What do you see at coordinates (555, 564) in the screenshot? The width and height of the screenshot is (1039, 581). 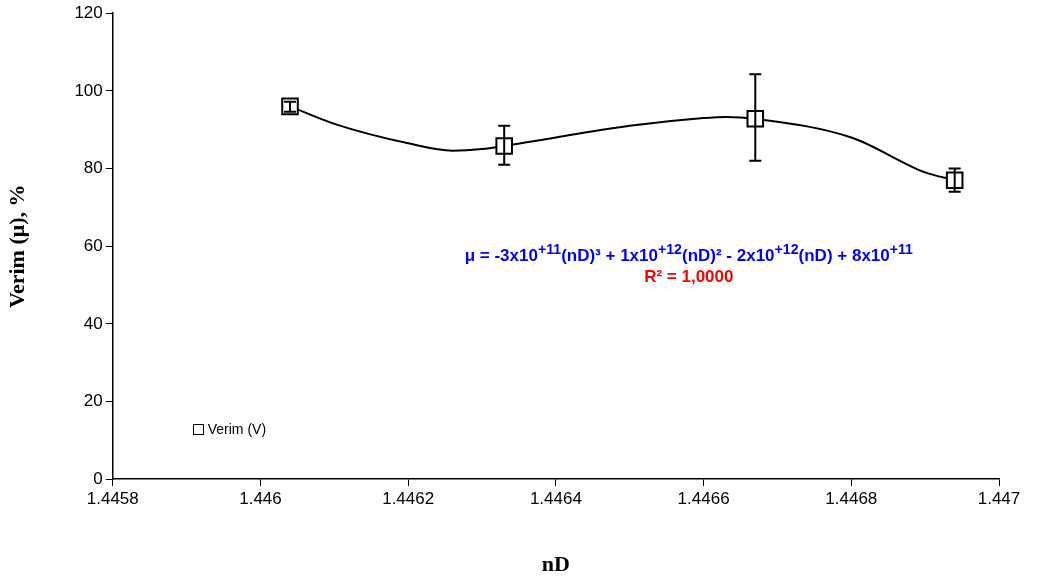 I see `x-axis-title: nD` at bounding box center [555, 564].